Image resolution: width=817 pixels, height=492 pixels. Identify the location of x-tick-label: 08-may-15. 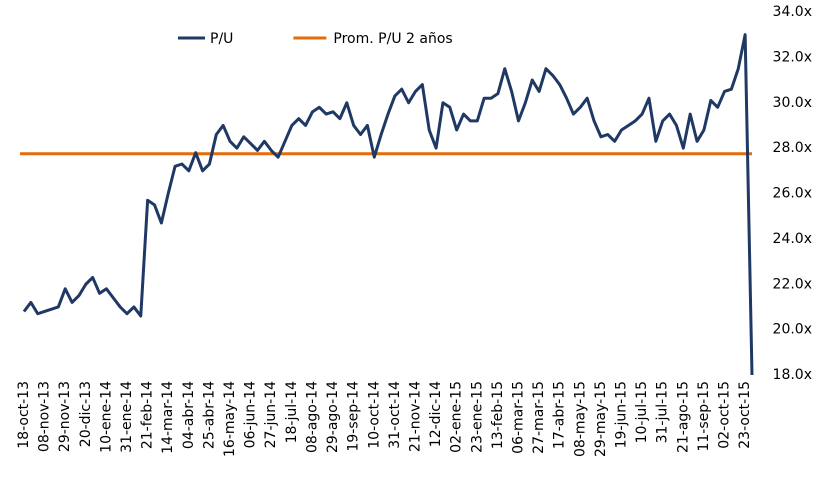
(580, 419).